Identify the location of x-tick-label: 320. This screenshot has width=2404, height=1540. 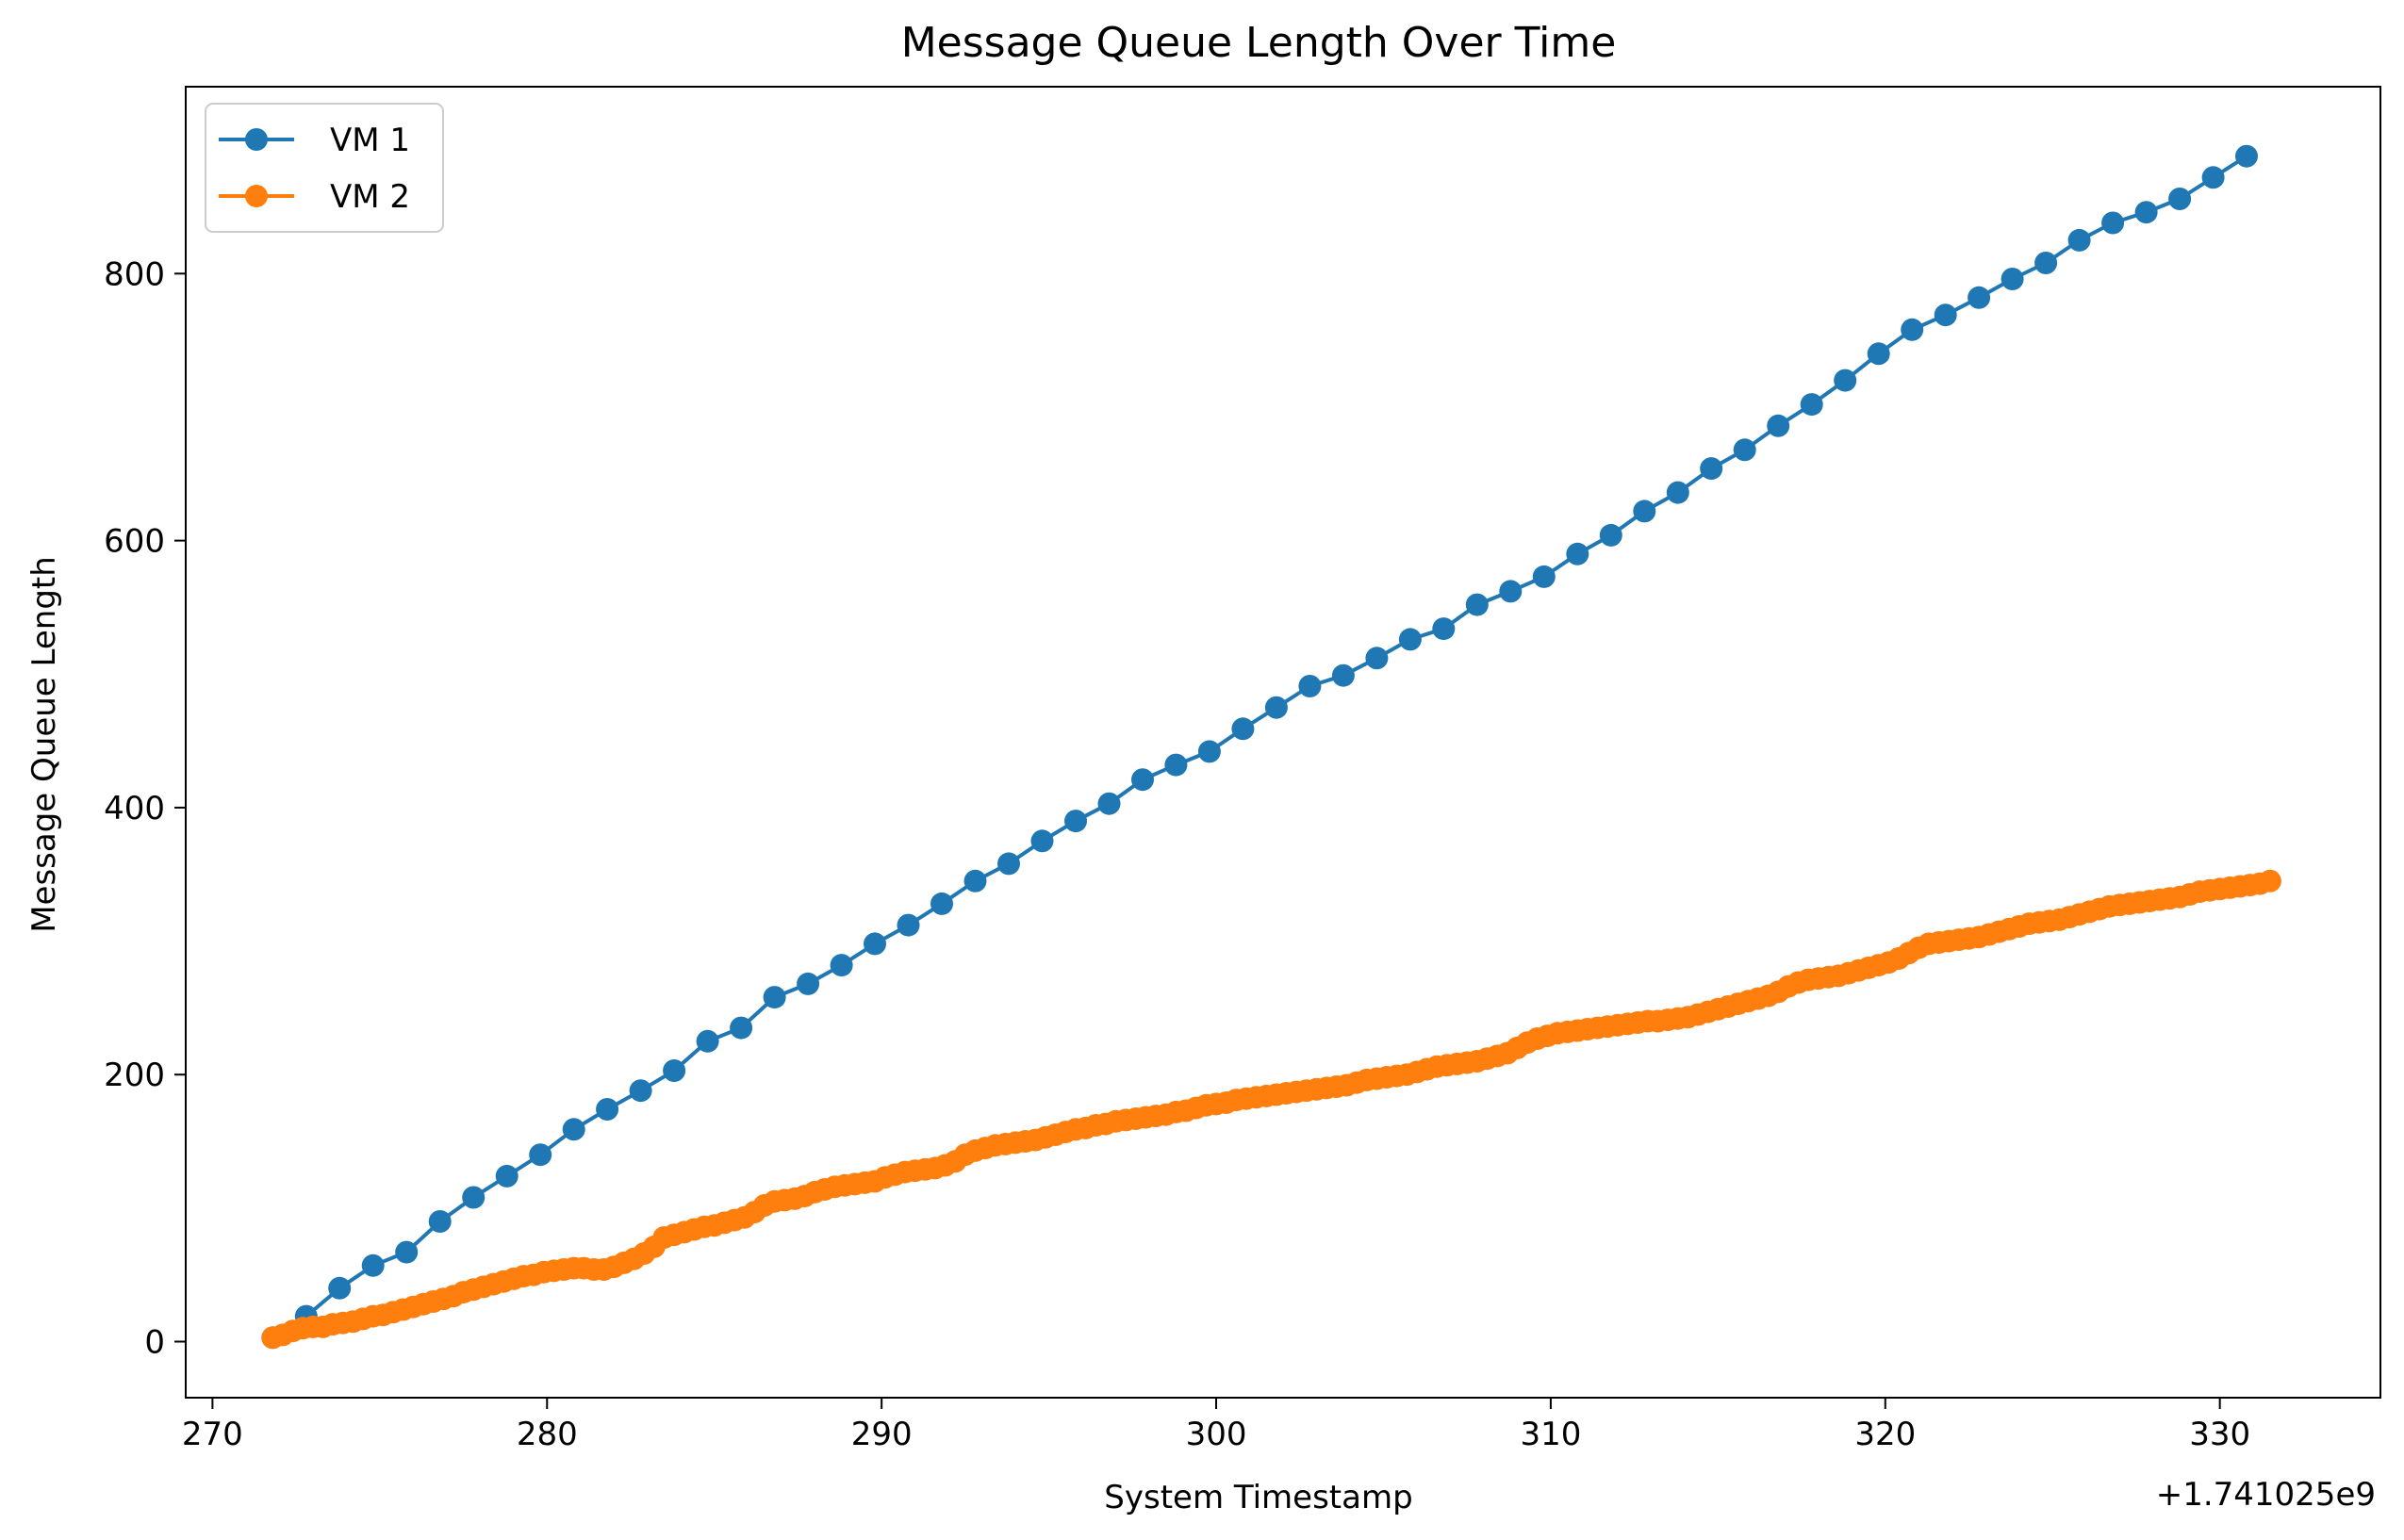
(1885, 1434).